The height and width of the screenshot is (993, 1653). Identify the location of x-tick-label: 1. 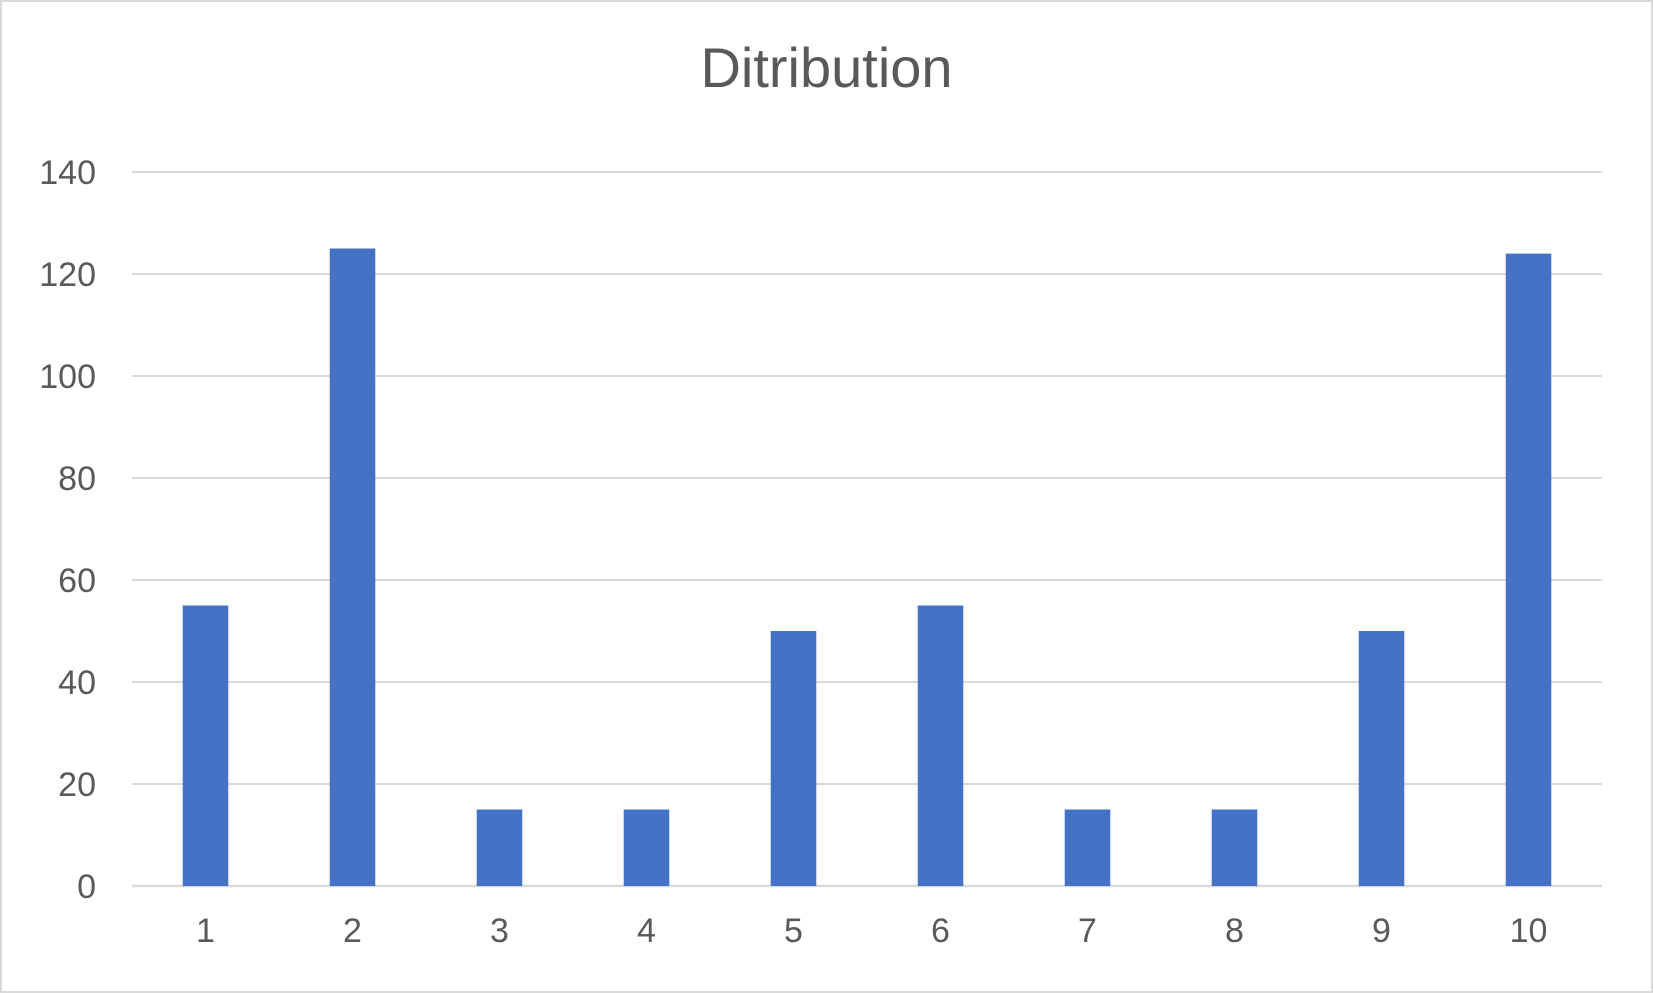
(205, 931).